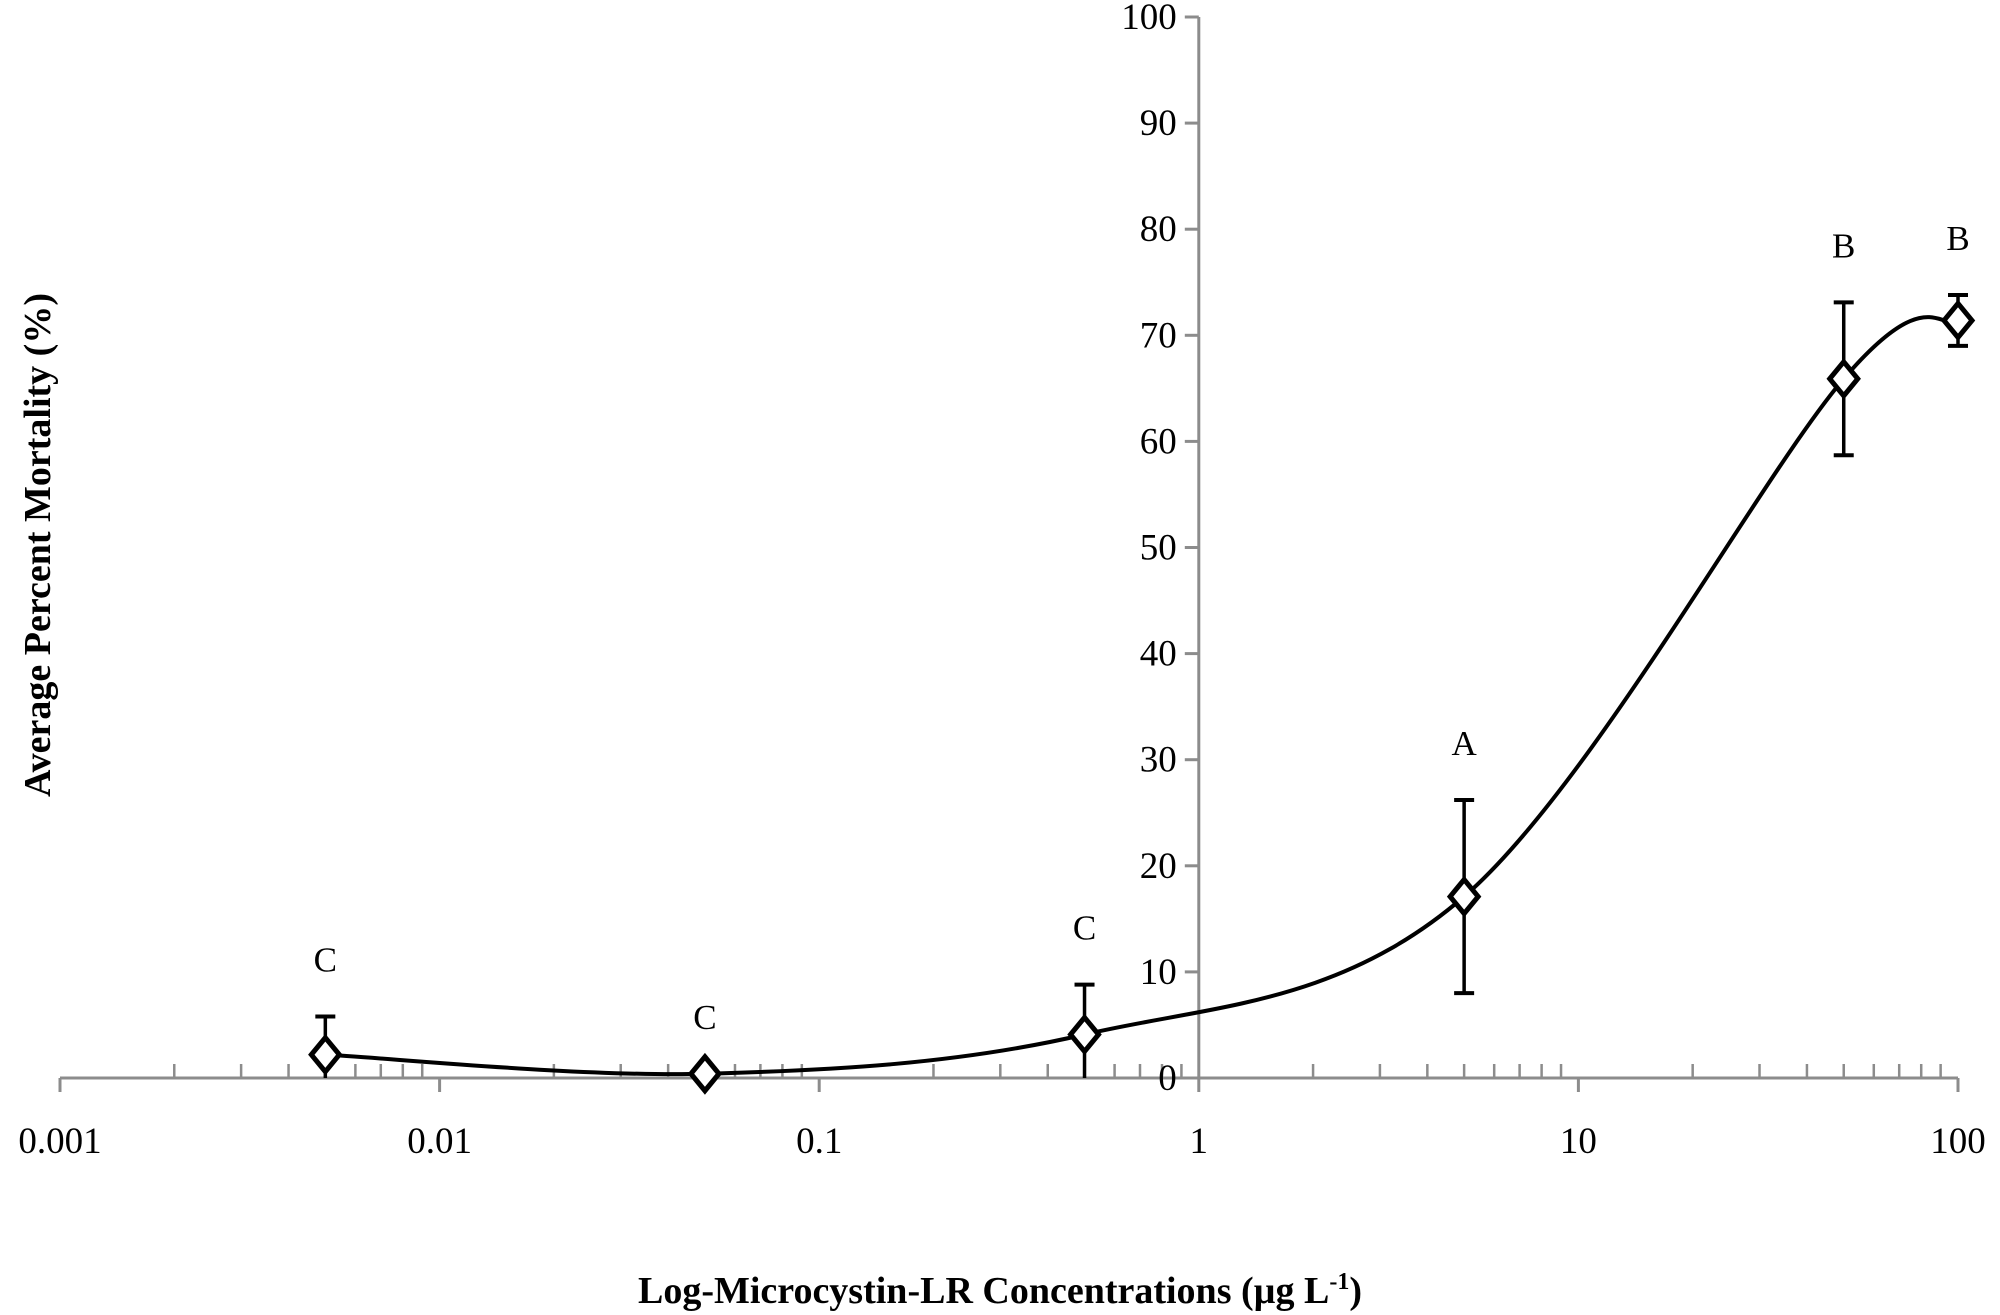 The height and width of the screenshot is (1315, 2000). I want to click on x-tick-label: 100, so click(1958, 1141).